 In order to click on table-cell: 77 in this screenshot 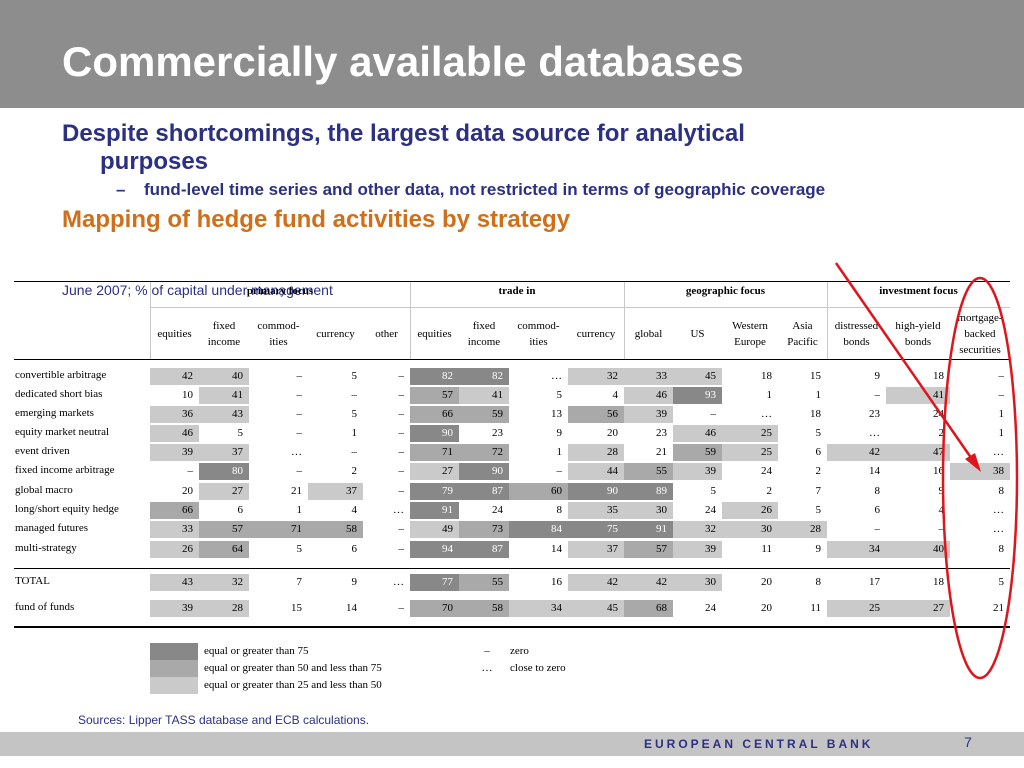, I will do `click(434, 582)`.